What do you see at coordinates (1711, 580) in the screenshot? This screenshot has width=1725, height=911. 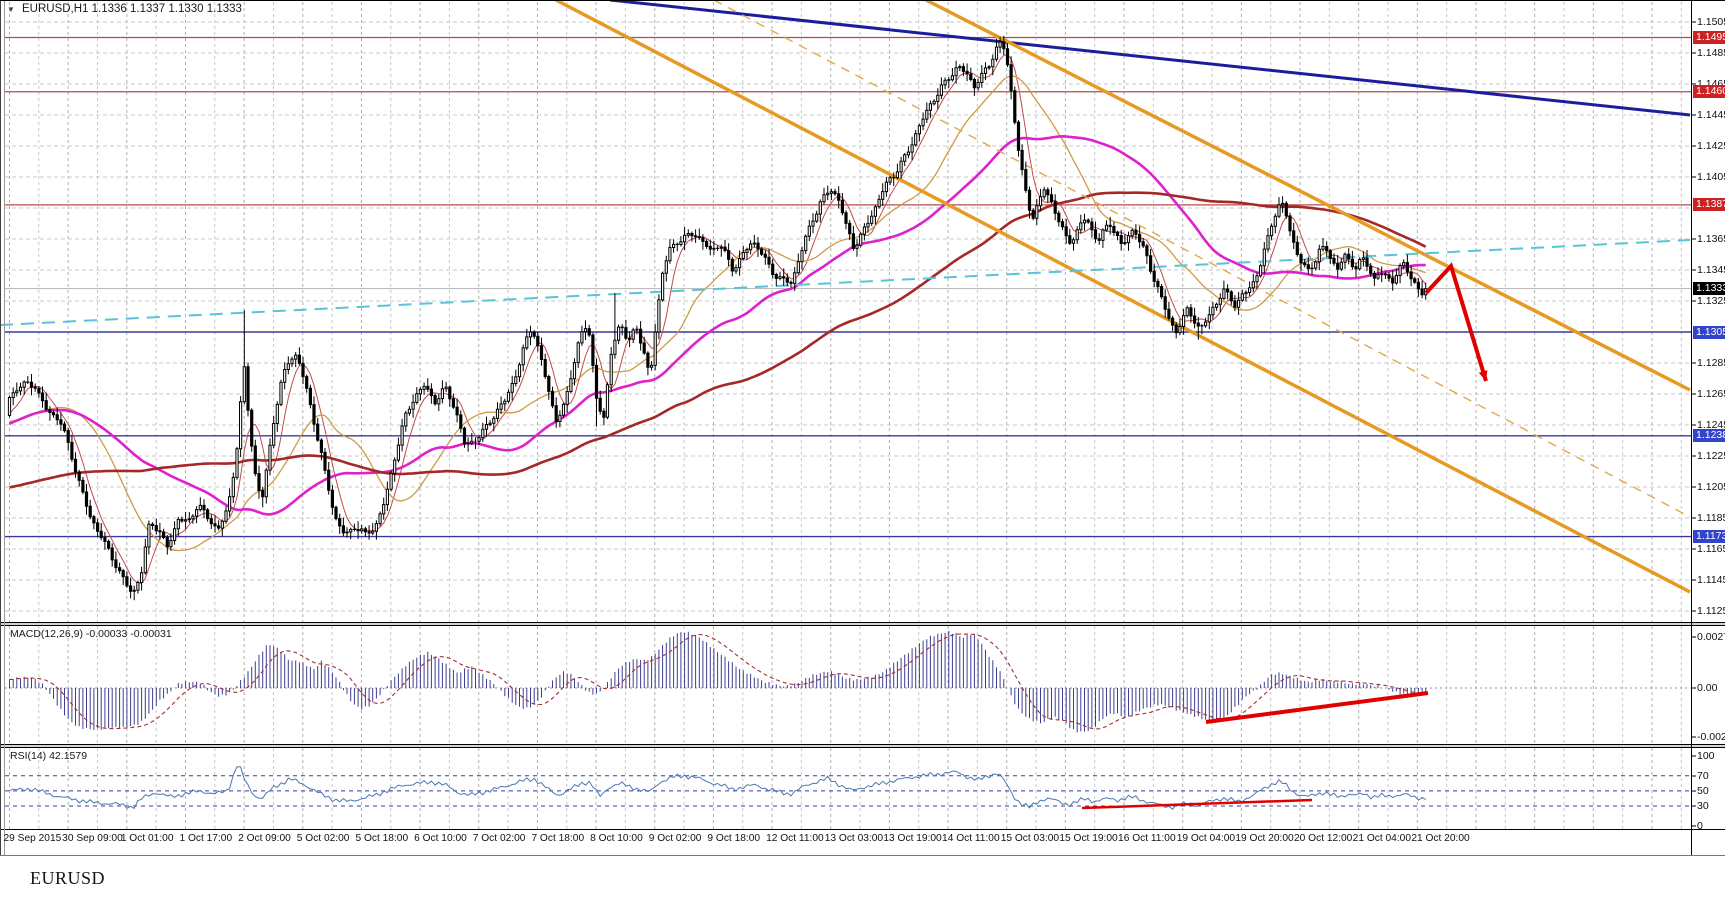 I see `price-tick-label: 1.1145` at bounding box center [1711, 580].